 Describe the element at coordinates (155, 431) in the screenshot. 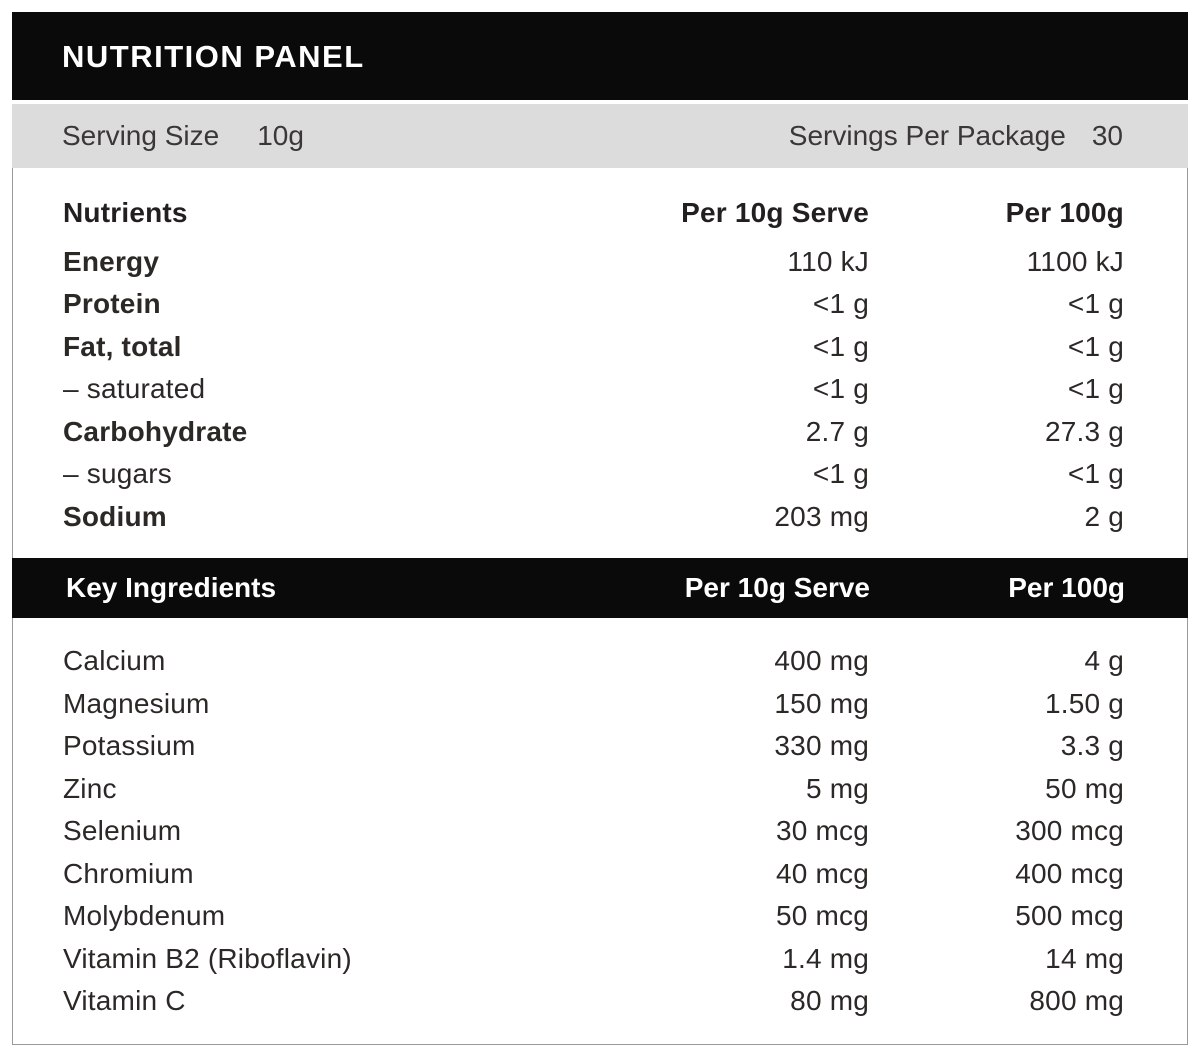

I see `row-name: Carbohydrate` at that location.